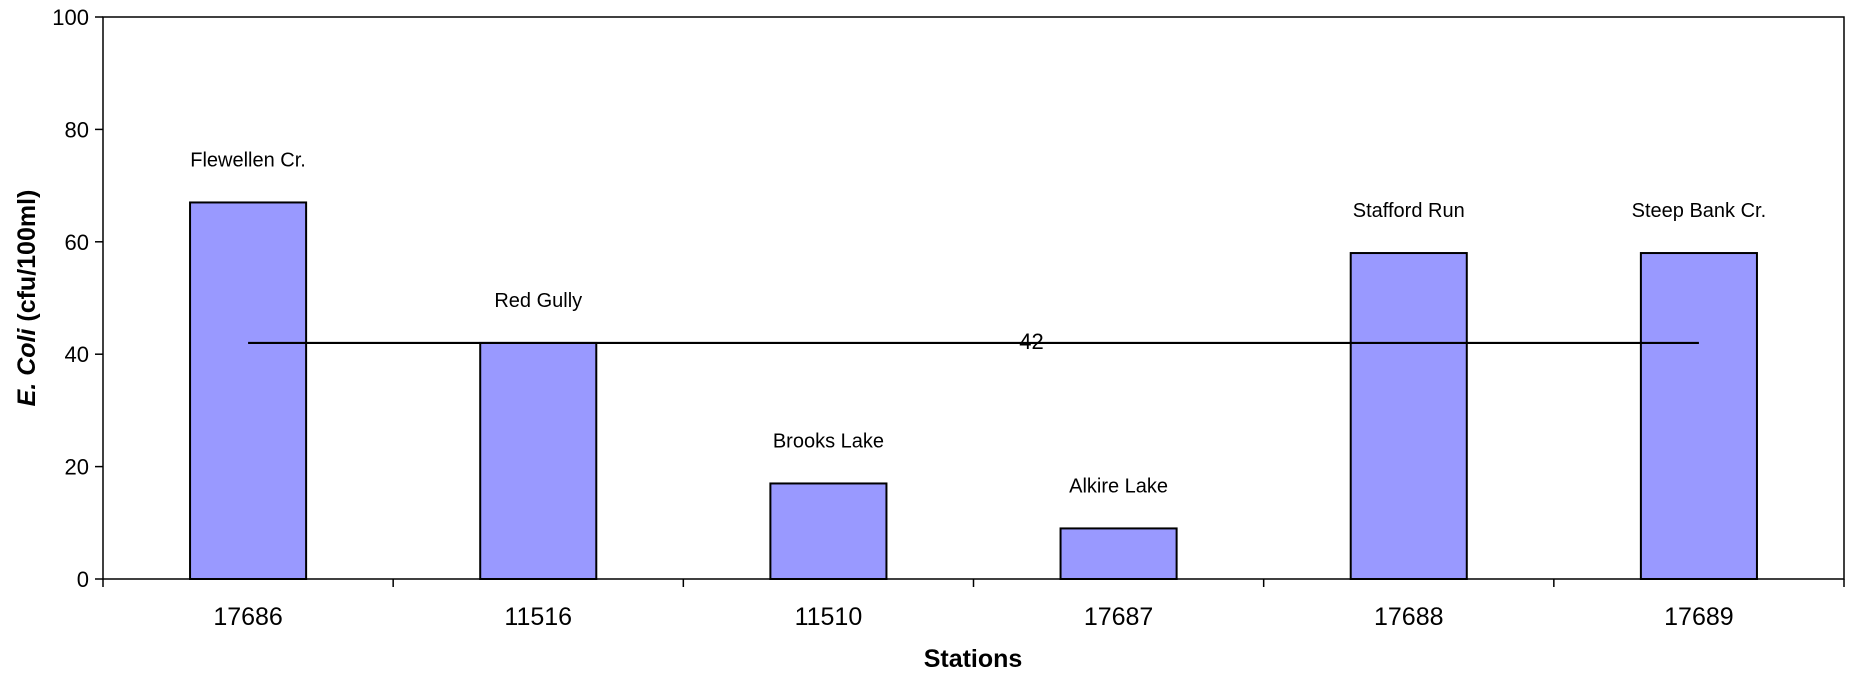 This screenshot has width=1854, height=673. Describe the element at coordinates (1118, 486) in the screenshot. I see `bar-label: Alkire Lake` at that location.